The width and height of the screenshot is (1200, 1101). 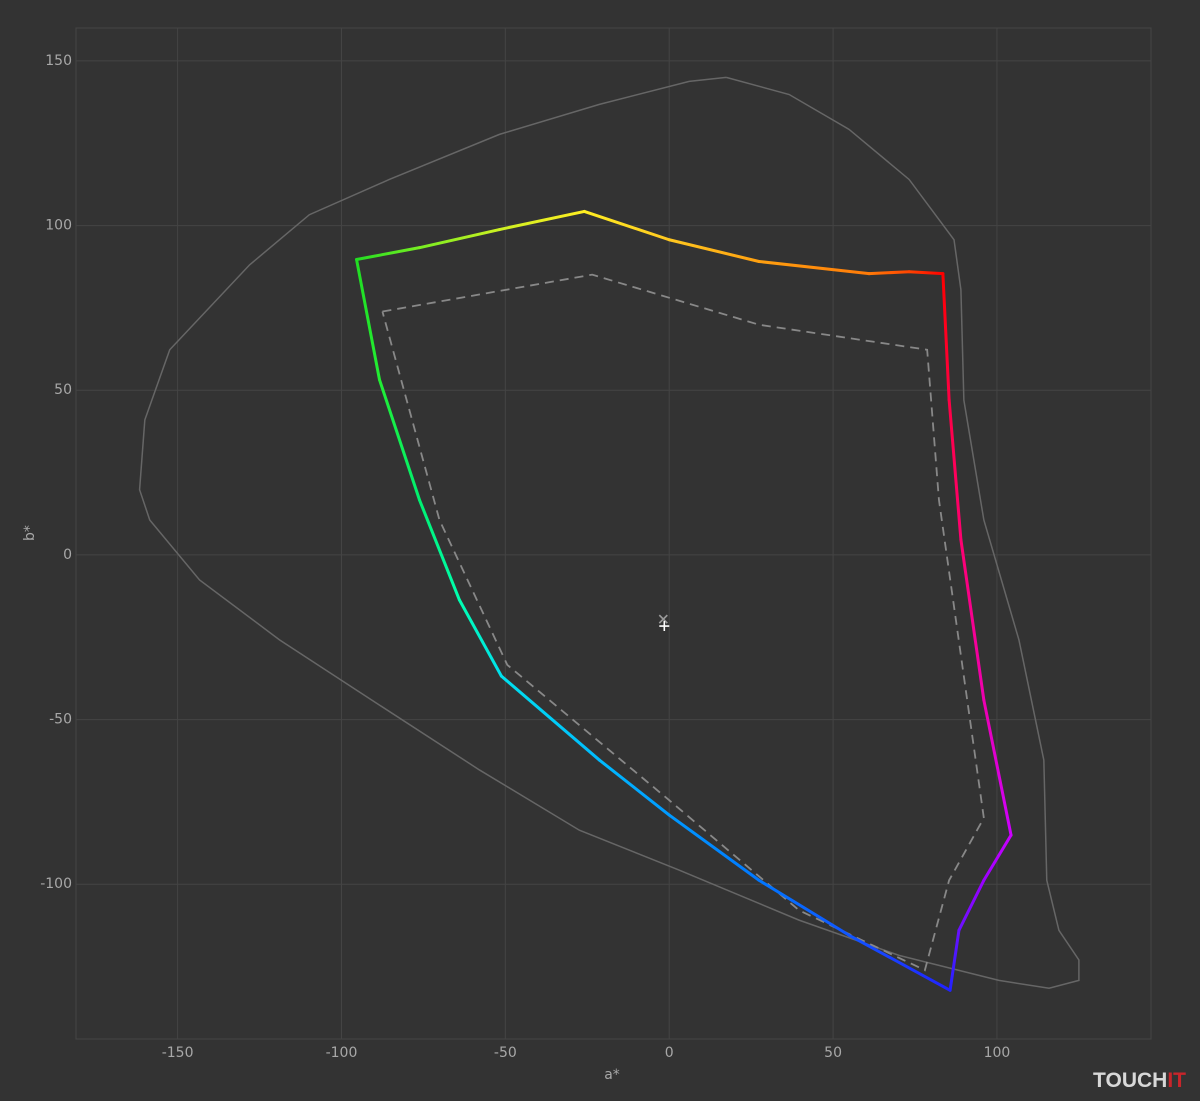 I want to click on watermark: TOUCHIT, so click(x=1139, y=1080).